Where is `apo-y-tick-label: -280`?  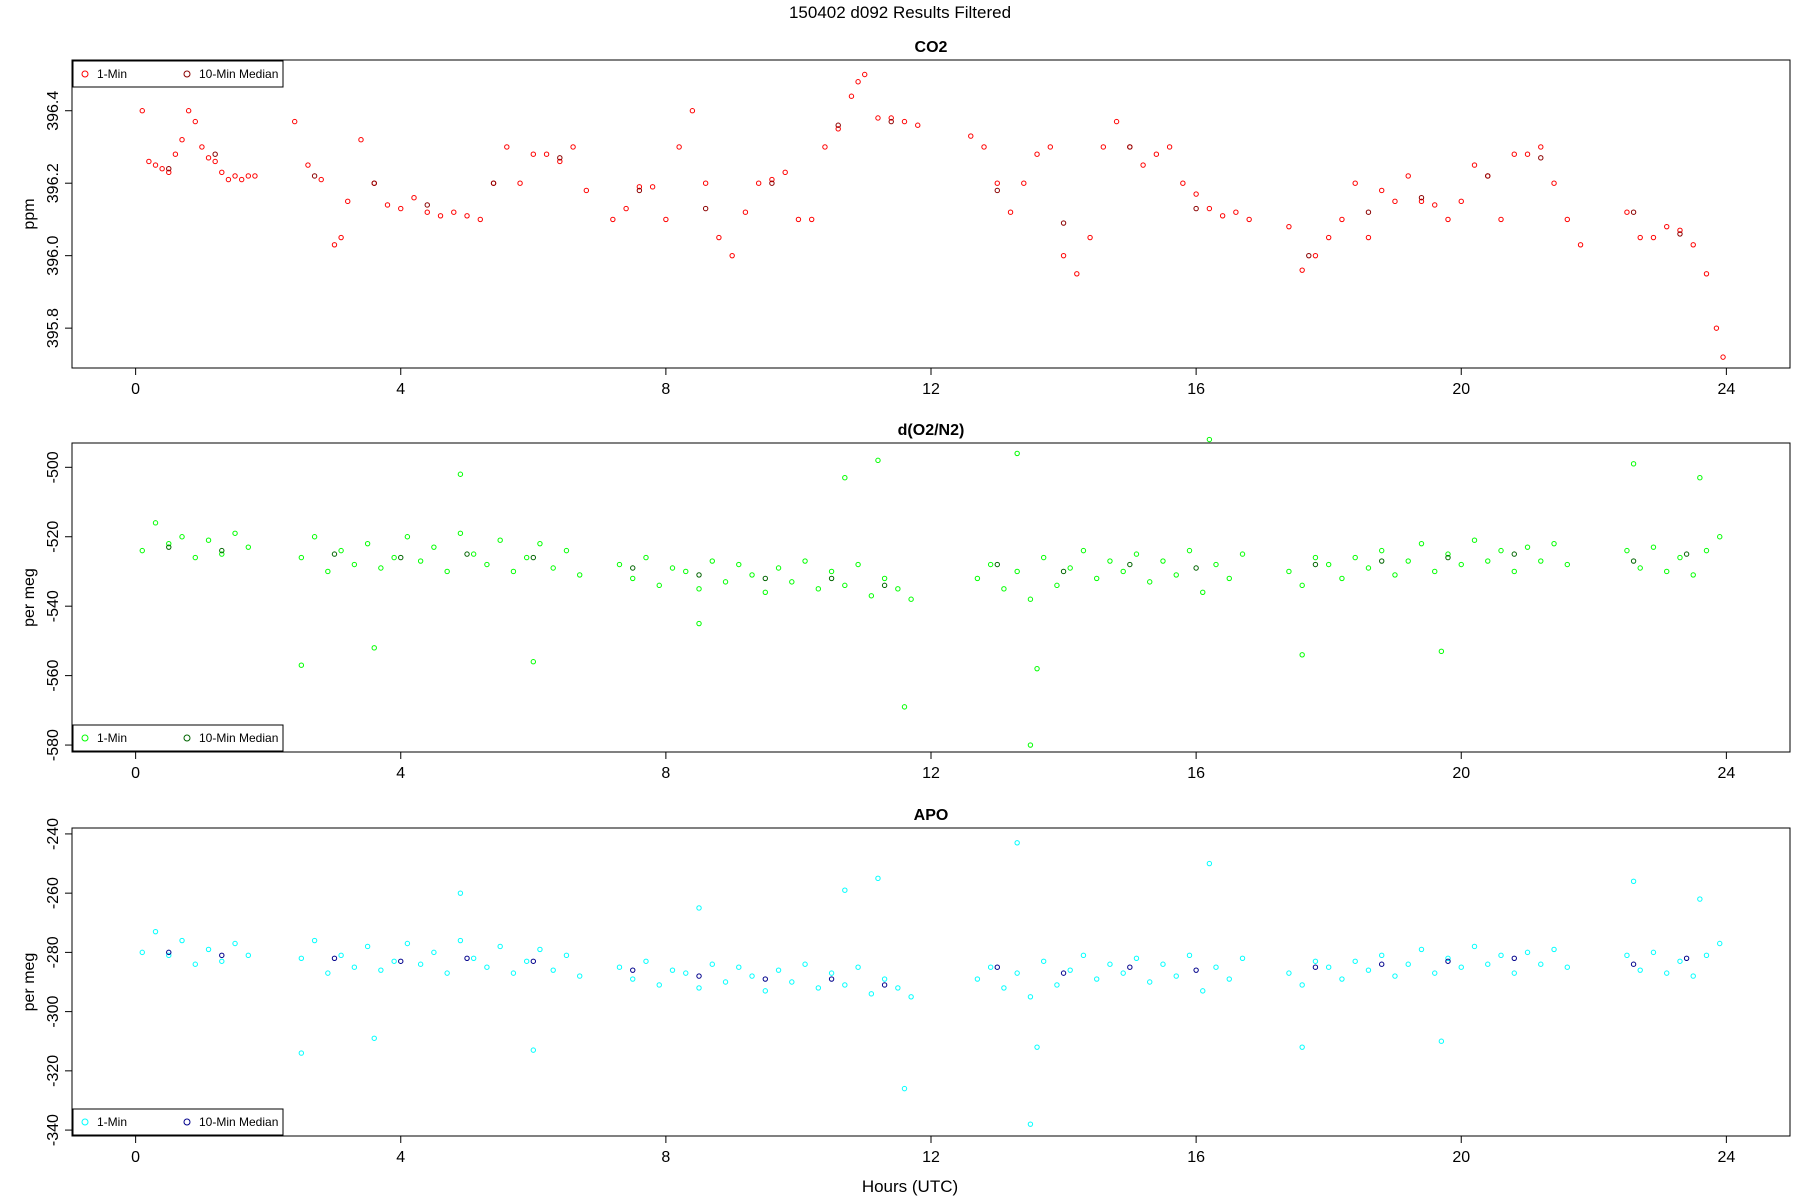 apo-y-tick-label: -280 is located at coordinates (53, 952).